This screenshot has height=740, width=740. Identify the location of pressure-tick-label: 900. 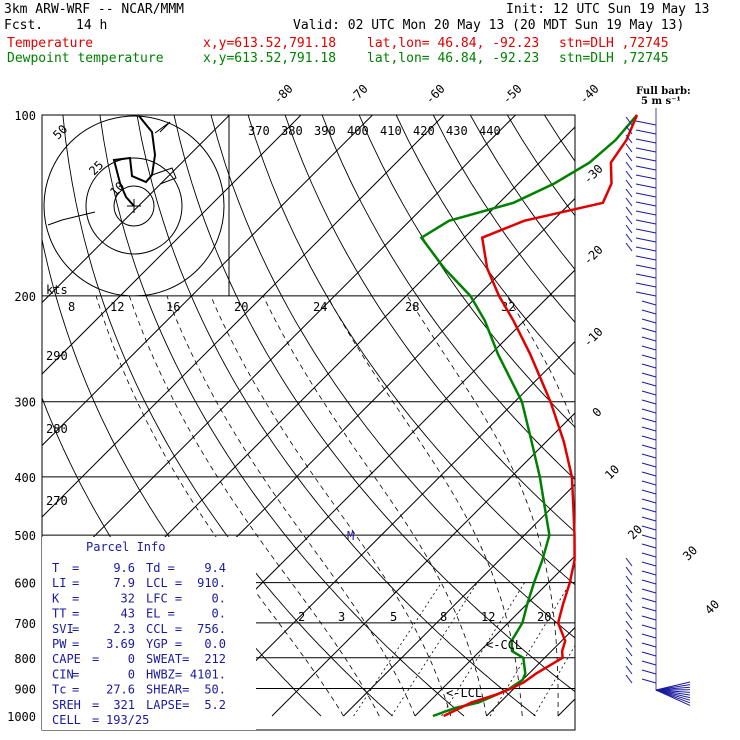
(25, 689).